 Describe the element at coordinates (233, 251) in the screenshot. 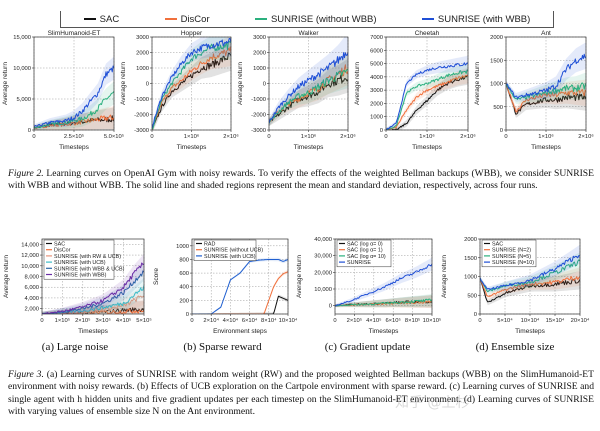

I see `legend-label: SUNRISE (without UCB)` at that location.